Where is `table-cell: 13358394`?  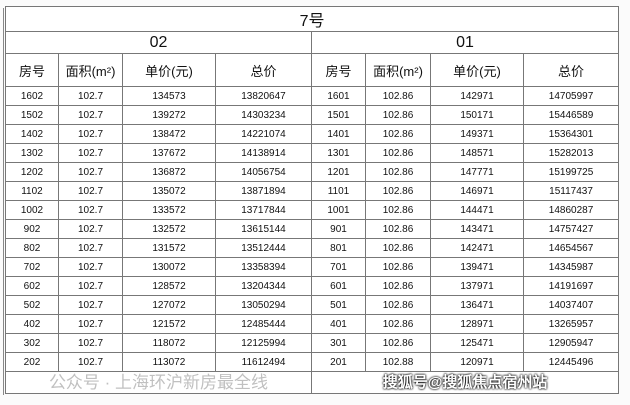 table-cell: 13358394 is located at coordinates (263, 267).